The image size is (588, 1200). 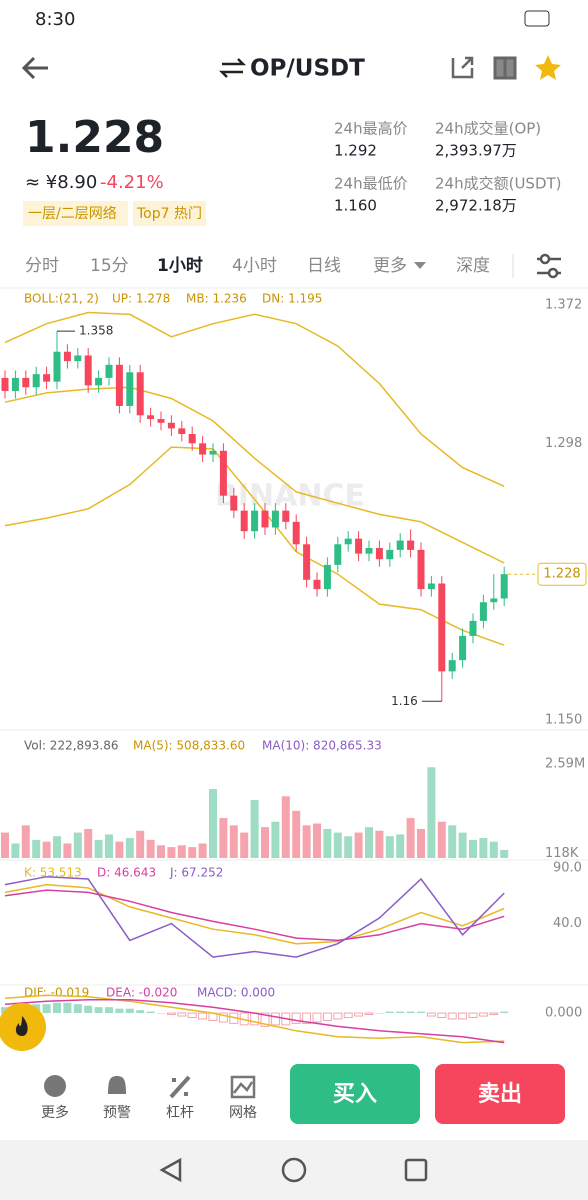 I want to click on stat-value: 2,972.18万, so click(x=476, y=206).